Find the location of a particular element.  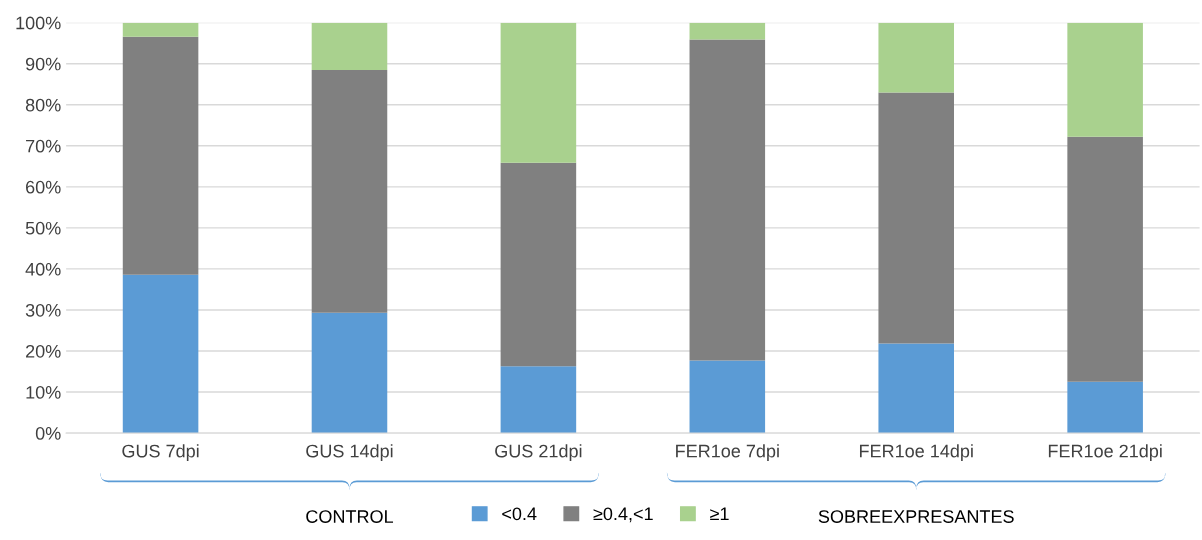

x-tick-label: GUS 21dpi is located at coordinates (538, 453).